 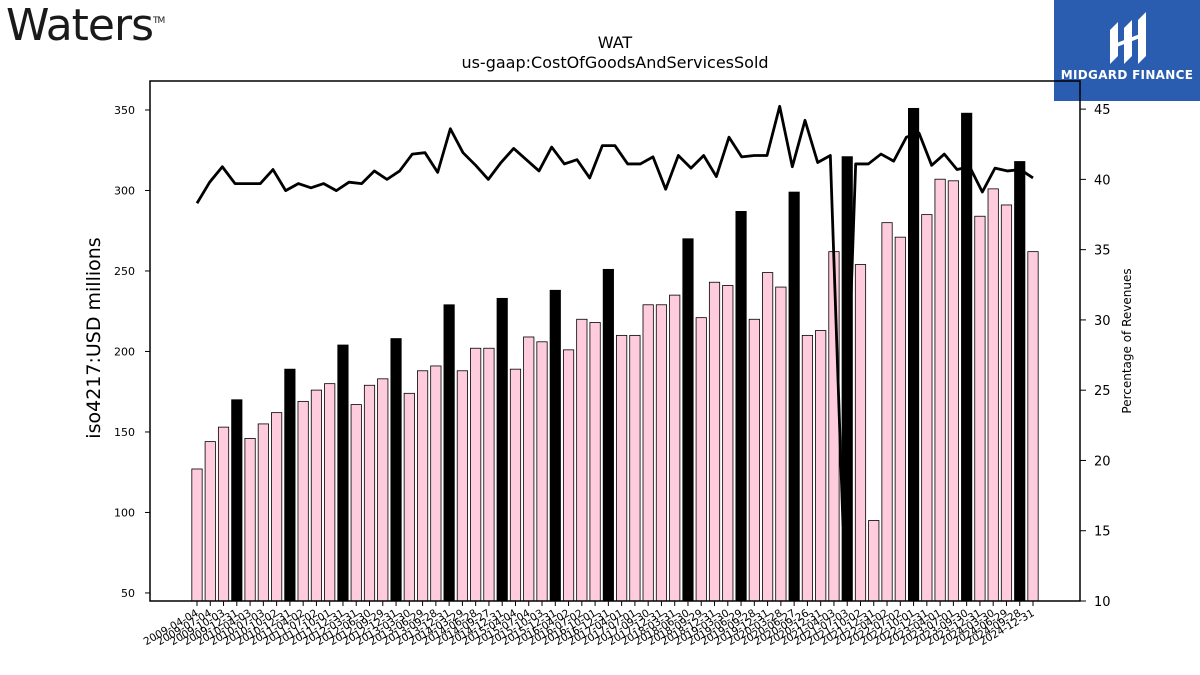 What do you see at coordinates (1102, 461) in the screenshot?
I see `y2-tick-label: 20` at bounding box center [1102, 461].